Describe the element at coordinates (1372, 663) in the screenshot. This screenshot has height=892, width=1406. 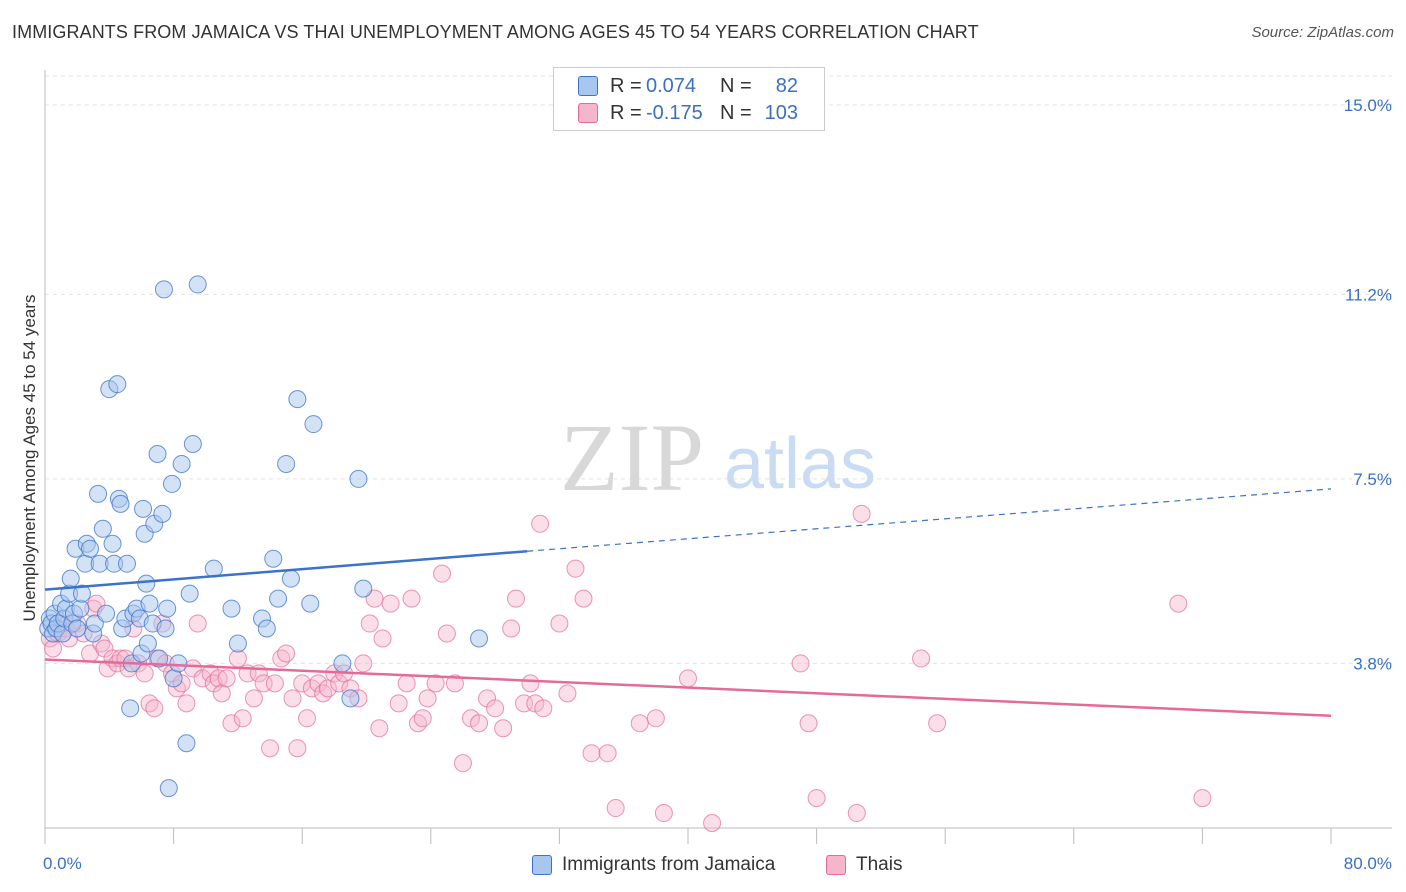
I see `y-tick-label: 3.8%` at that location.